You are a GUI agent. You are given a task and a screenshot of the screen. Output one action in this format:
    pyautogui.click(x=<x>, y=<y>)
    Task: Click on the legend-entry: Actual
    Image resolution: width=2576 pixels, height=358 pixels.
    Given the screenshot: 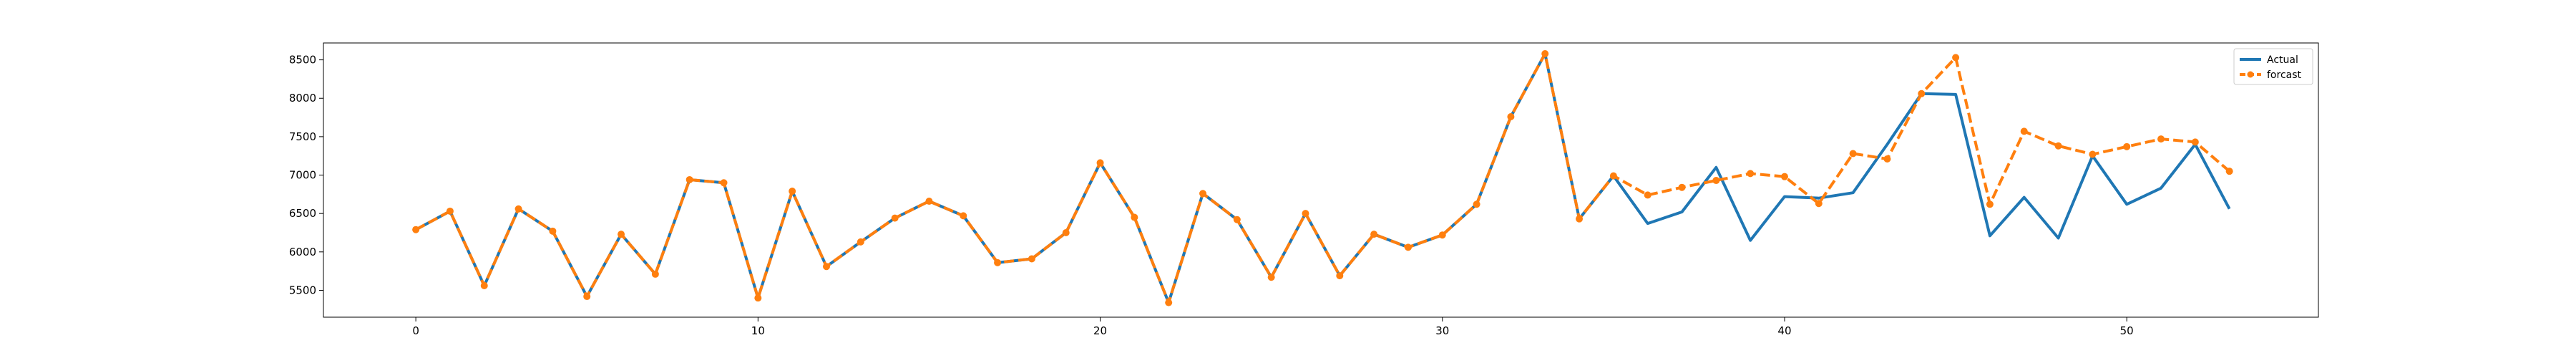 What is the action you would take?
    pyautogui.click(x=2269, y=60)
    